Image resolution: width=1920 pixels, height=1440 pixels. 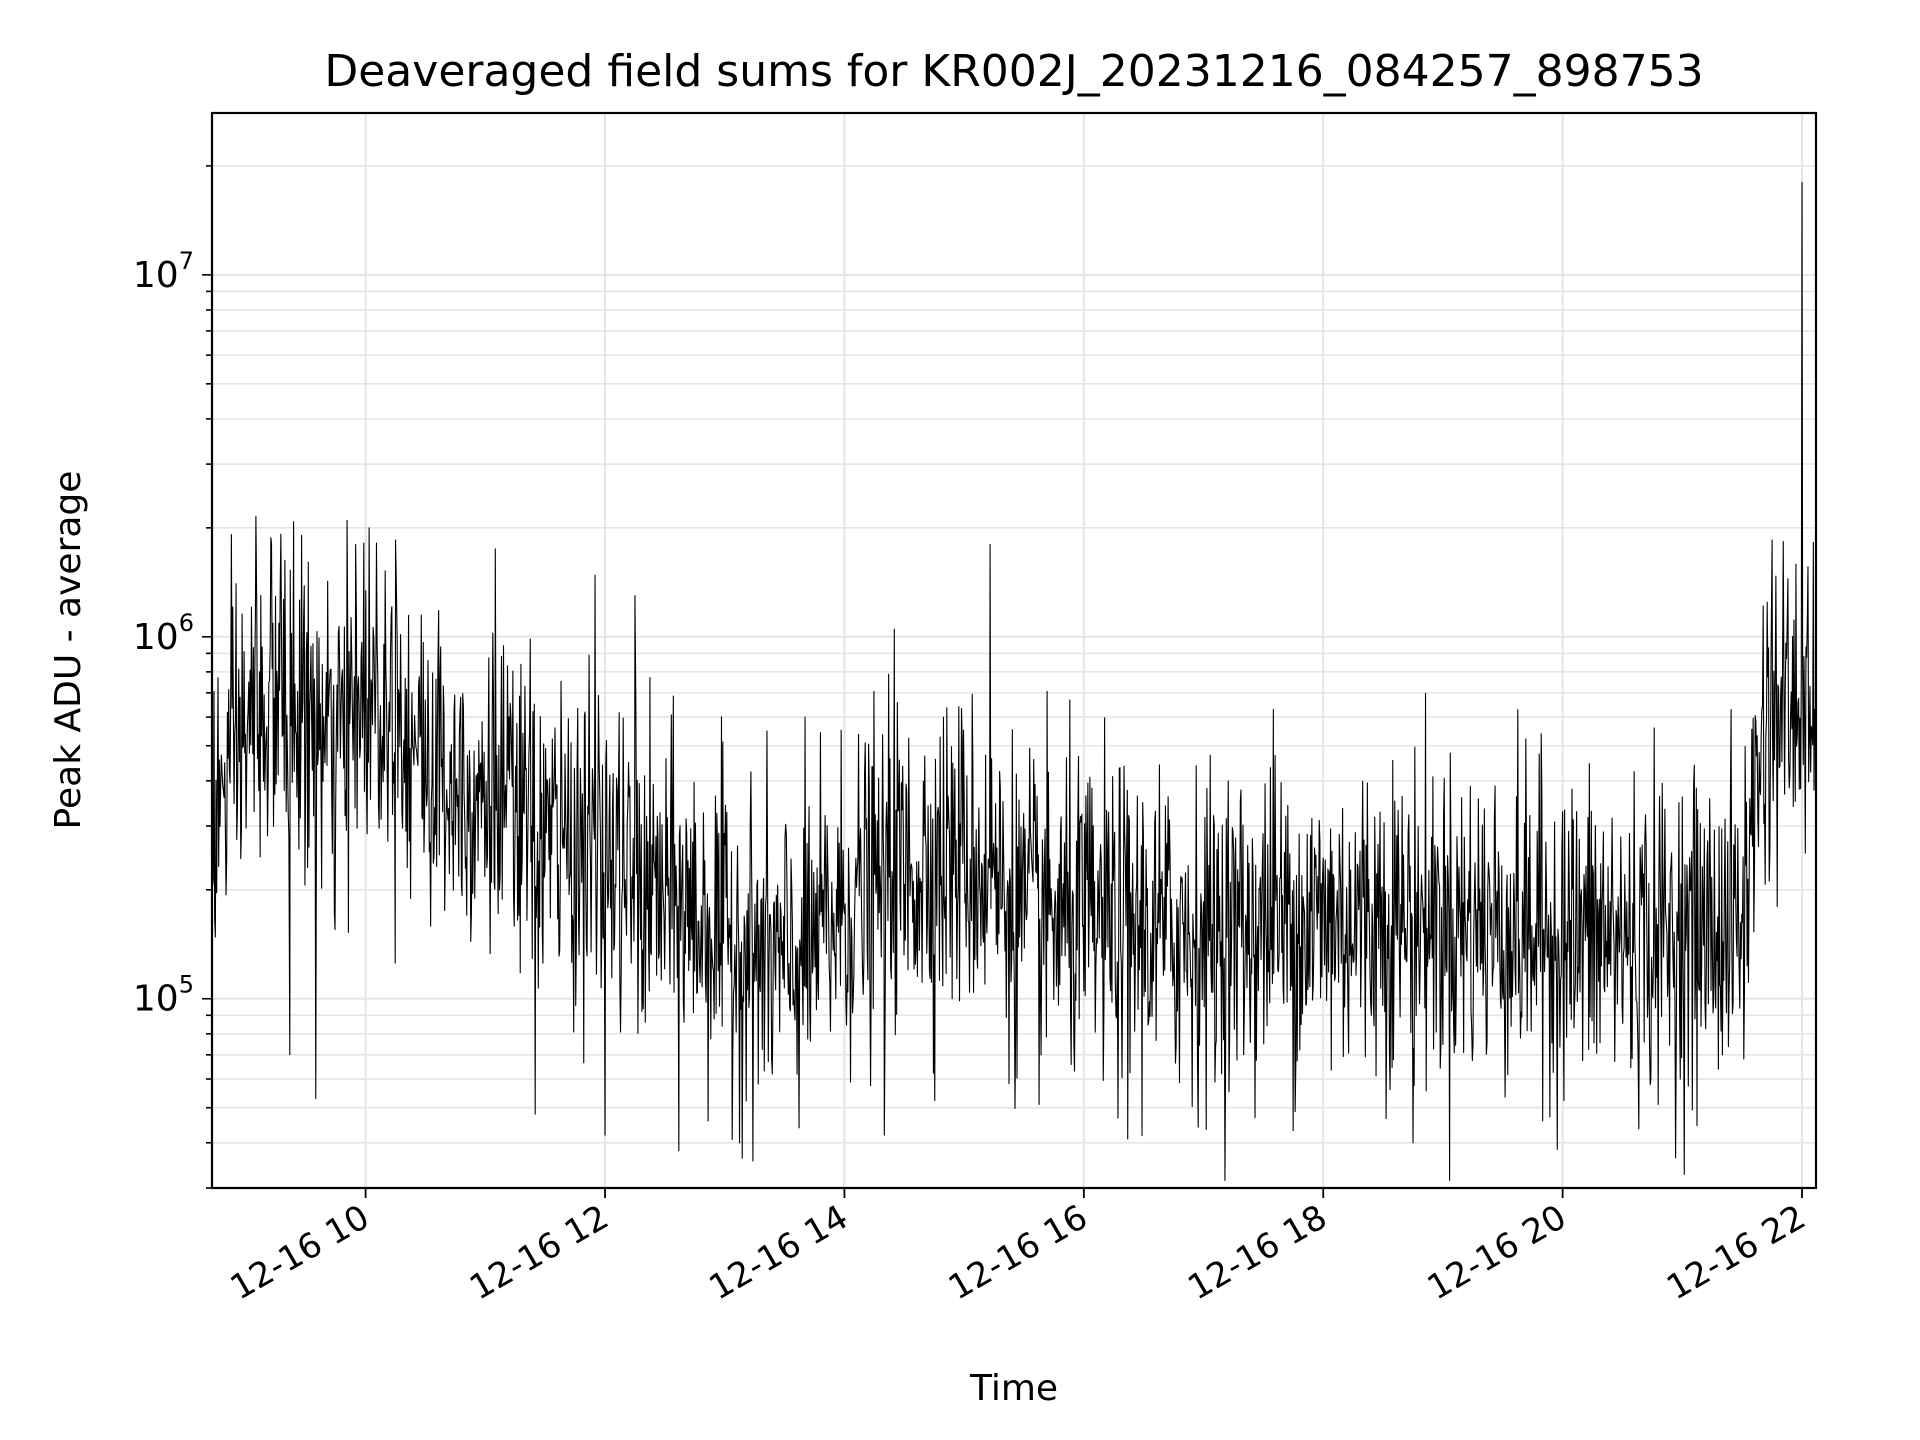 I want to click on y-tick-label: 10⁶, so click(x=163, y=633).